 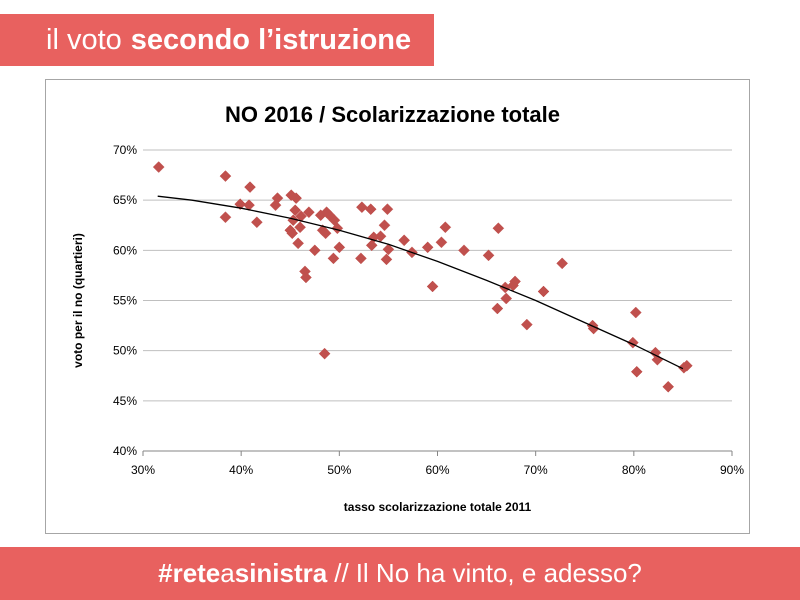 What do you see at coordinates (125, 351) in the screenshot?
I see `y-tick-label: 50%` at bounding box center [125, 351].